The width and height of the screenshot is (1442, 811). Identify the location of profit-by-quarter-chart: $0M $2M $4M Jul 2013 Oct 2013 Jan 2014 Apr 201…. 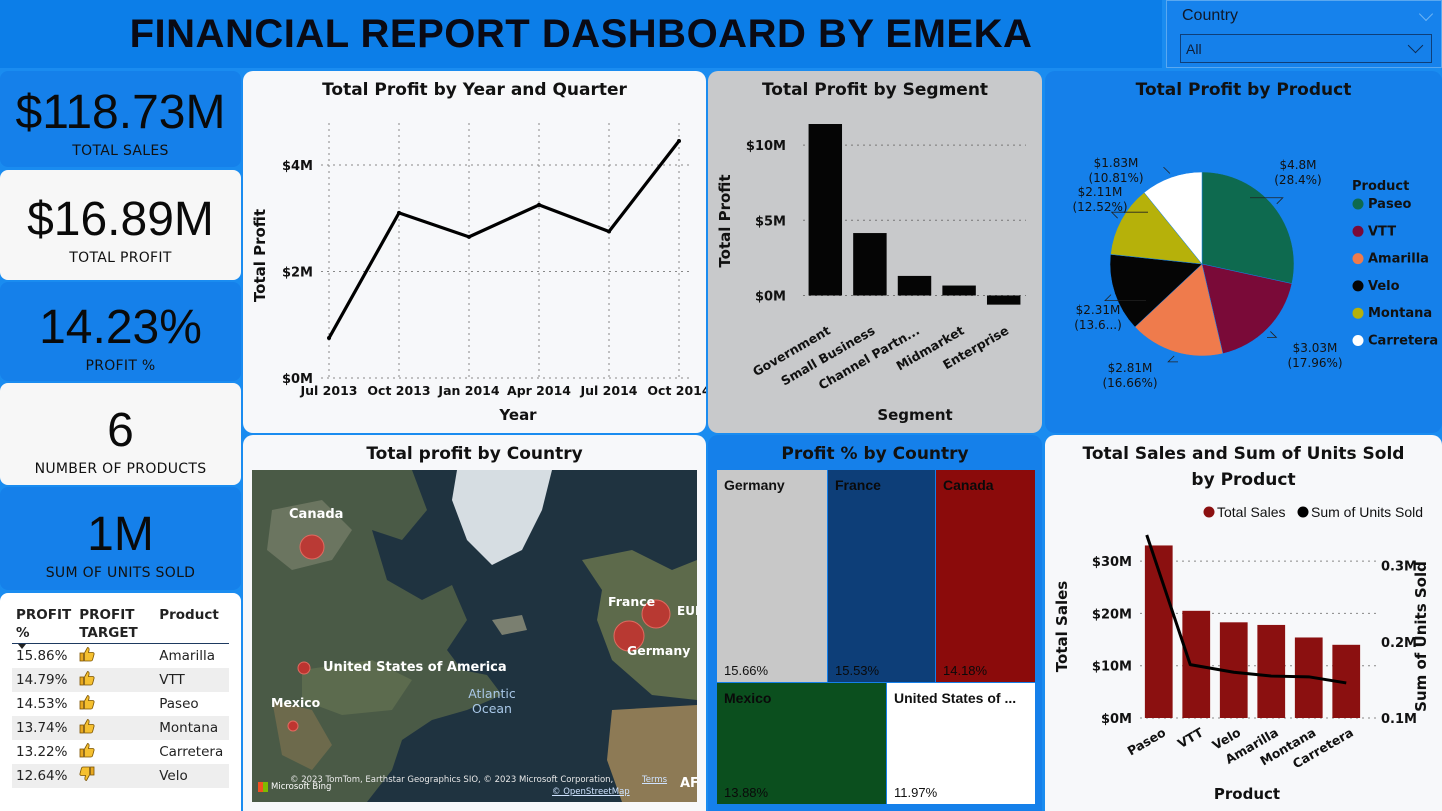
(478, 273).